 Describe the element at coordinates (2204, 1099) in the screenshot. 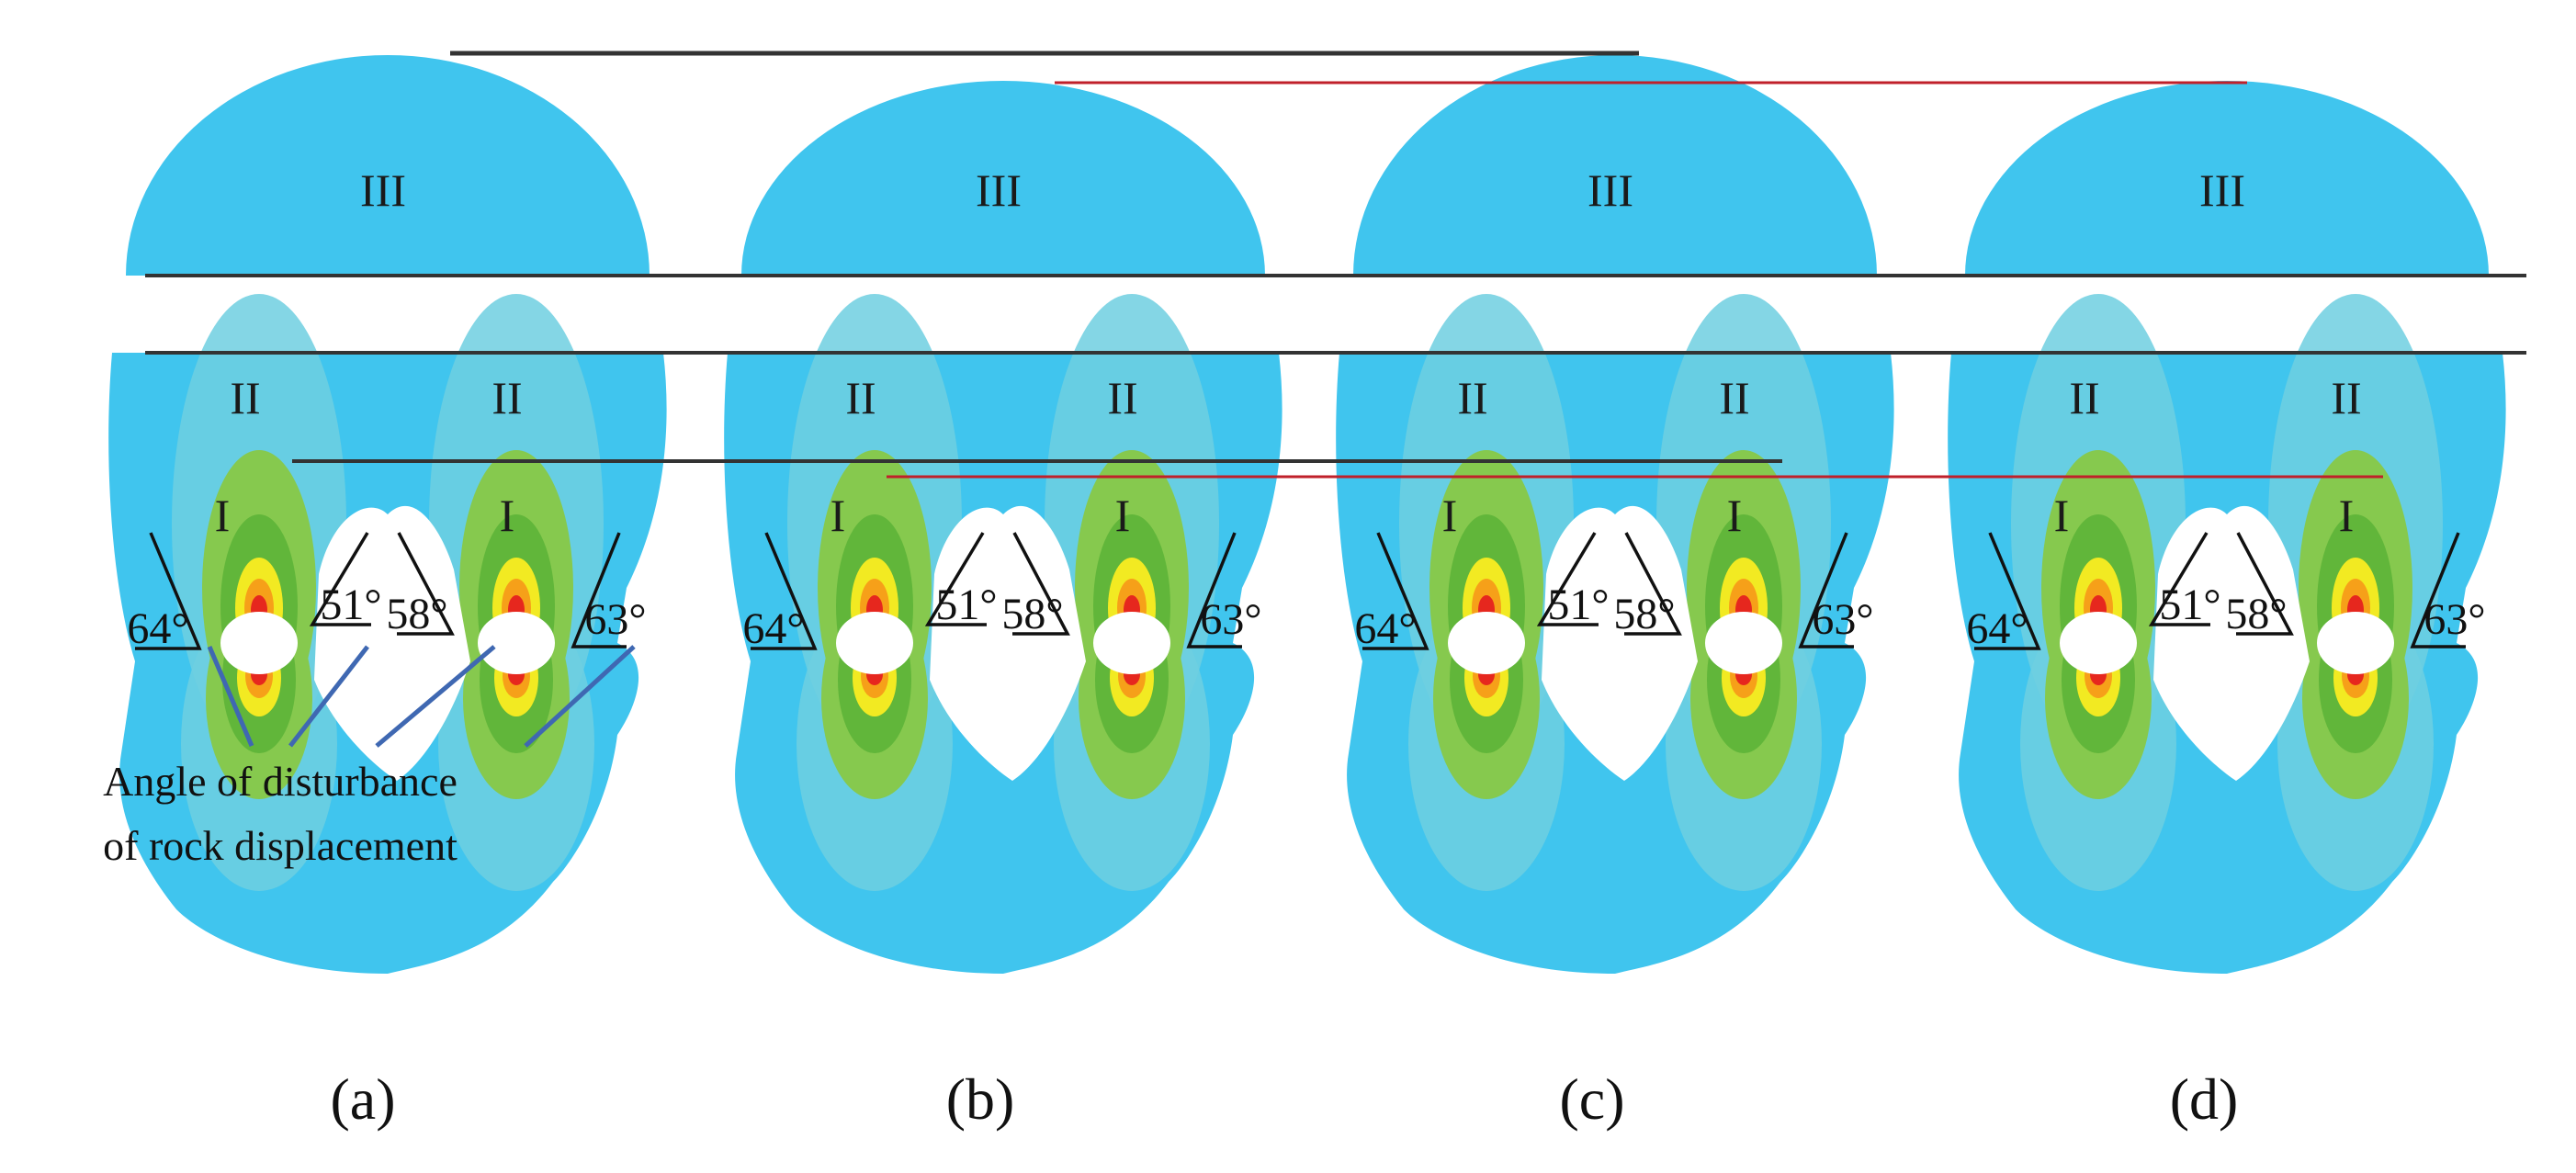

I see `panel-caption: (d)` at that location.